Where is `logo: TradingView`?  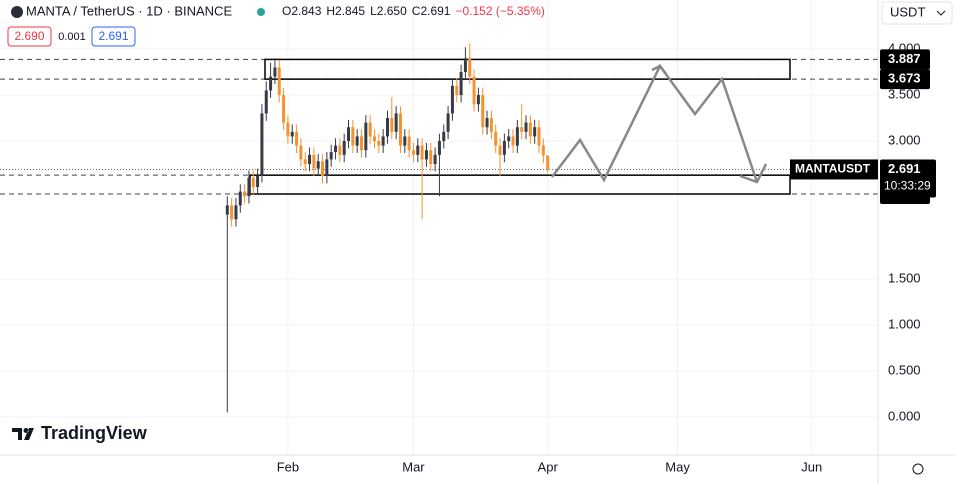 logo: TradingView is located at coordinates (80, 433).